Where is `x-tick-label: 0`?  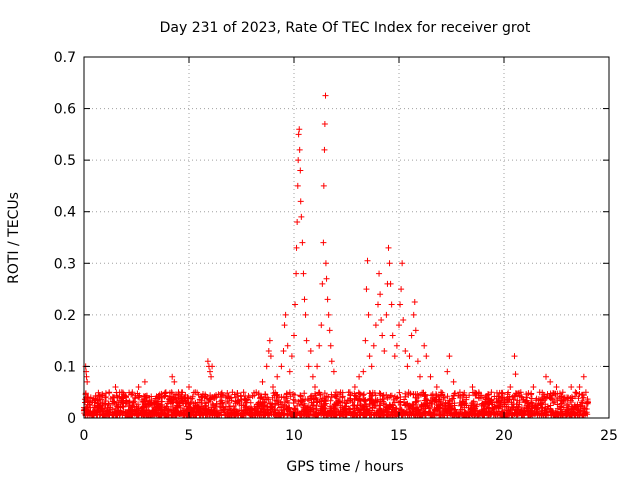 x-tick-label: 0 is located at coordinates (84, 436).